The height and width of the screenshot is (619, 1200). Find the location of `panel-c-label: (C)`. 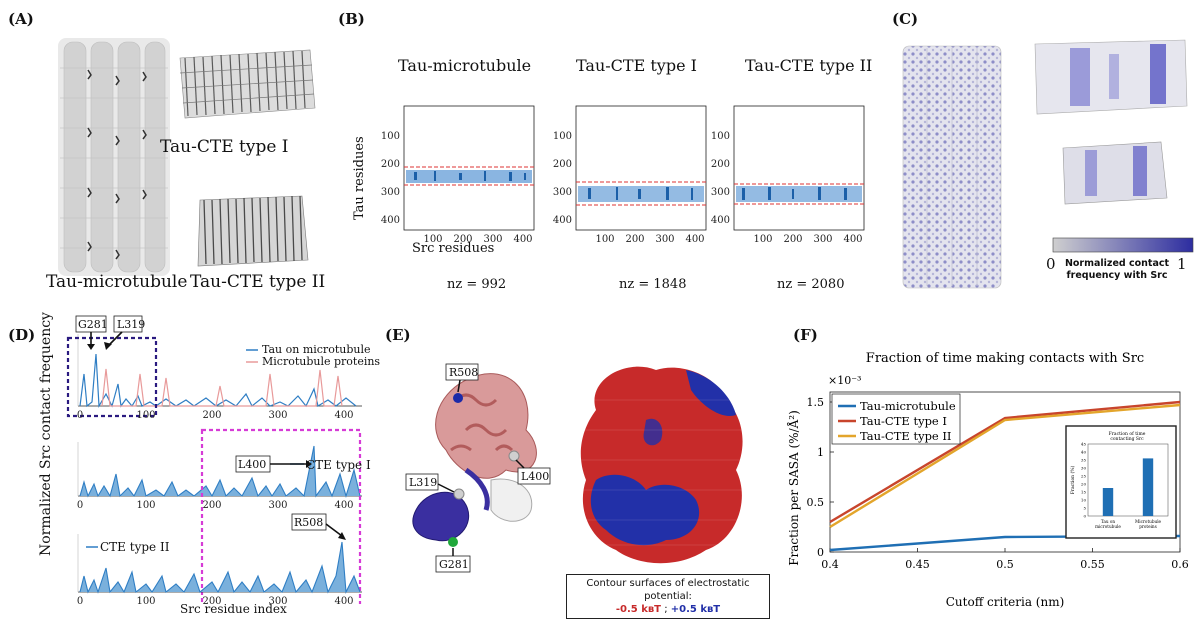

panel-c-label: (C) is located at coordinates (905, 19).